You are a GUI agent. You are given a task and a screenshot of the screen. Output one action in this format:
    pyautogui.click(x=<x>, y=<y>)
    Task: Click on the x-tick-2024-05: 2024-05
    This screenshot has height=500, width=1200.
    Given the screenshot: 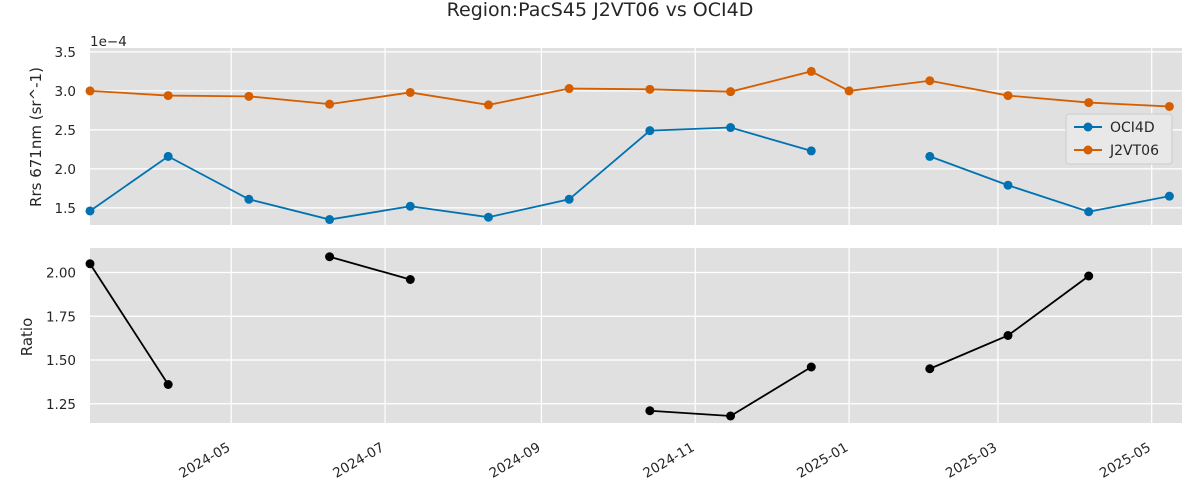 What is the action you would take?
    pyautogui.click(x=204, y=461)
    